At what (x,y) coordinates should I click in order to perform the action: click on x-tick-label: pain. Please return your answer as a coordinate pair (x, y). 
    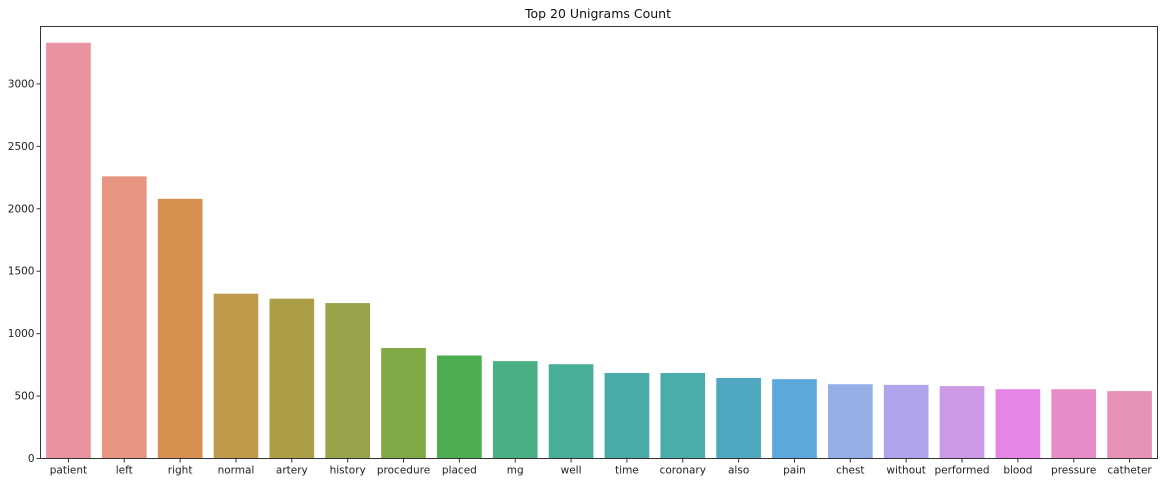
    Looking at the image, I should click on (794, 471).